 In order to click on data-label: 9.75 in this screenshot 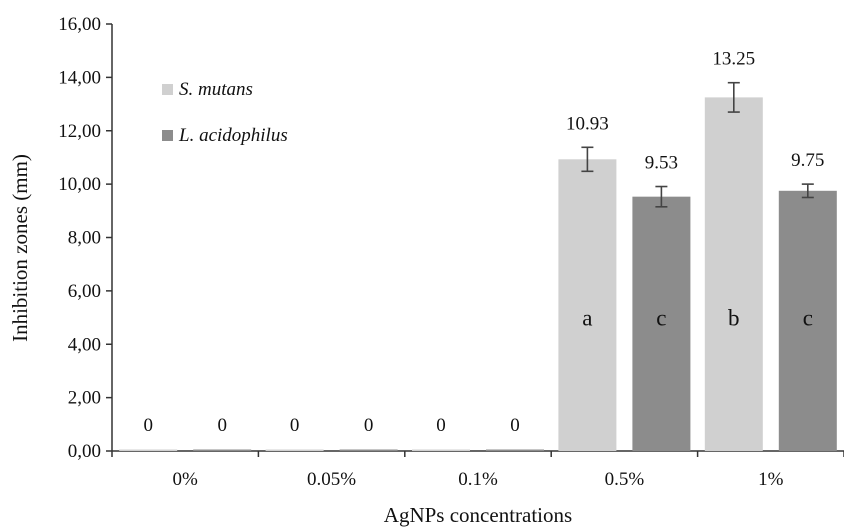, I will do `click(807, 160)`.